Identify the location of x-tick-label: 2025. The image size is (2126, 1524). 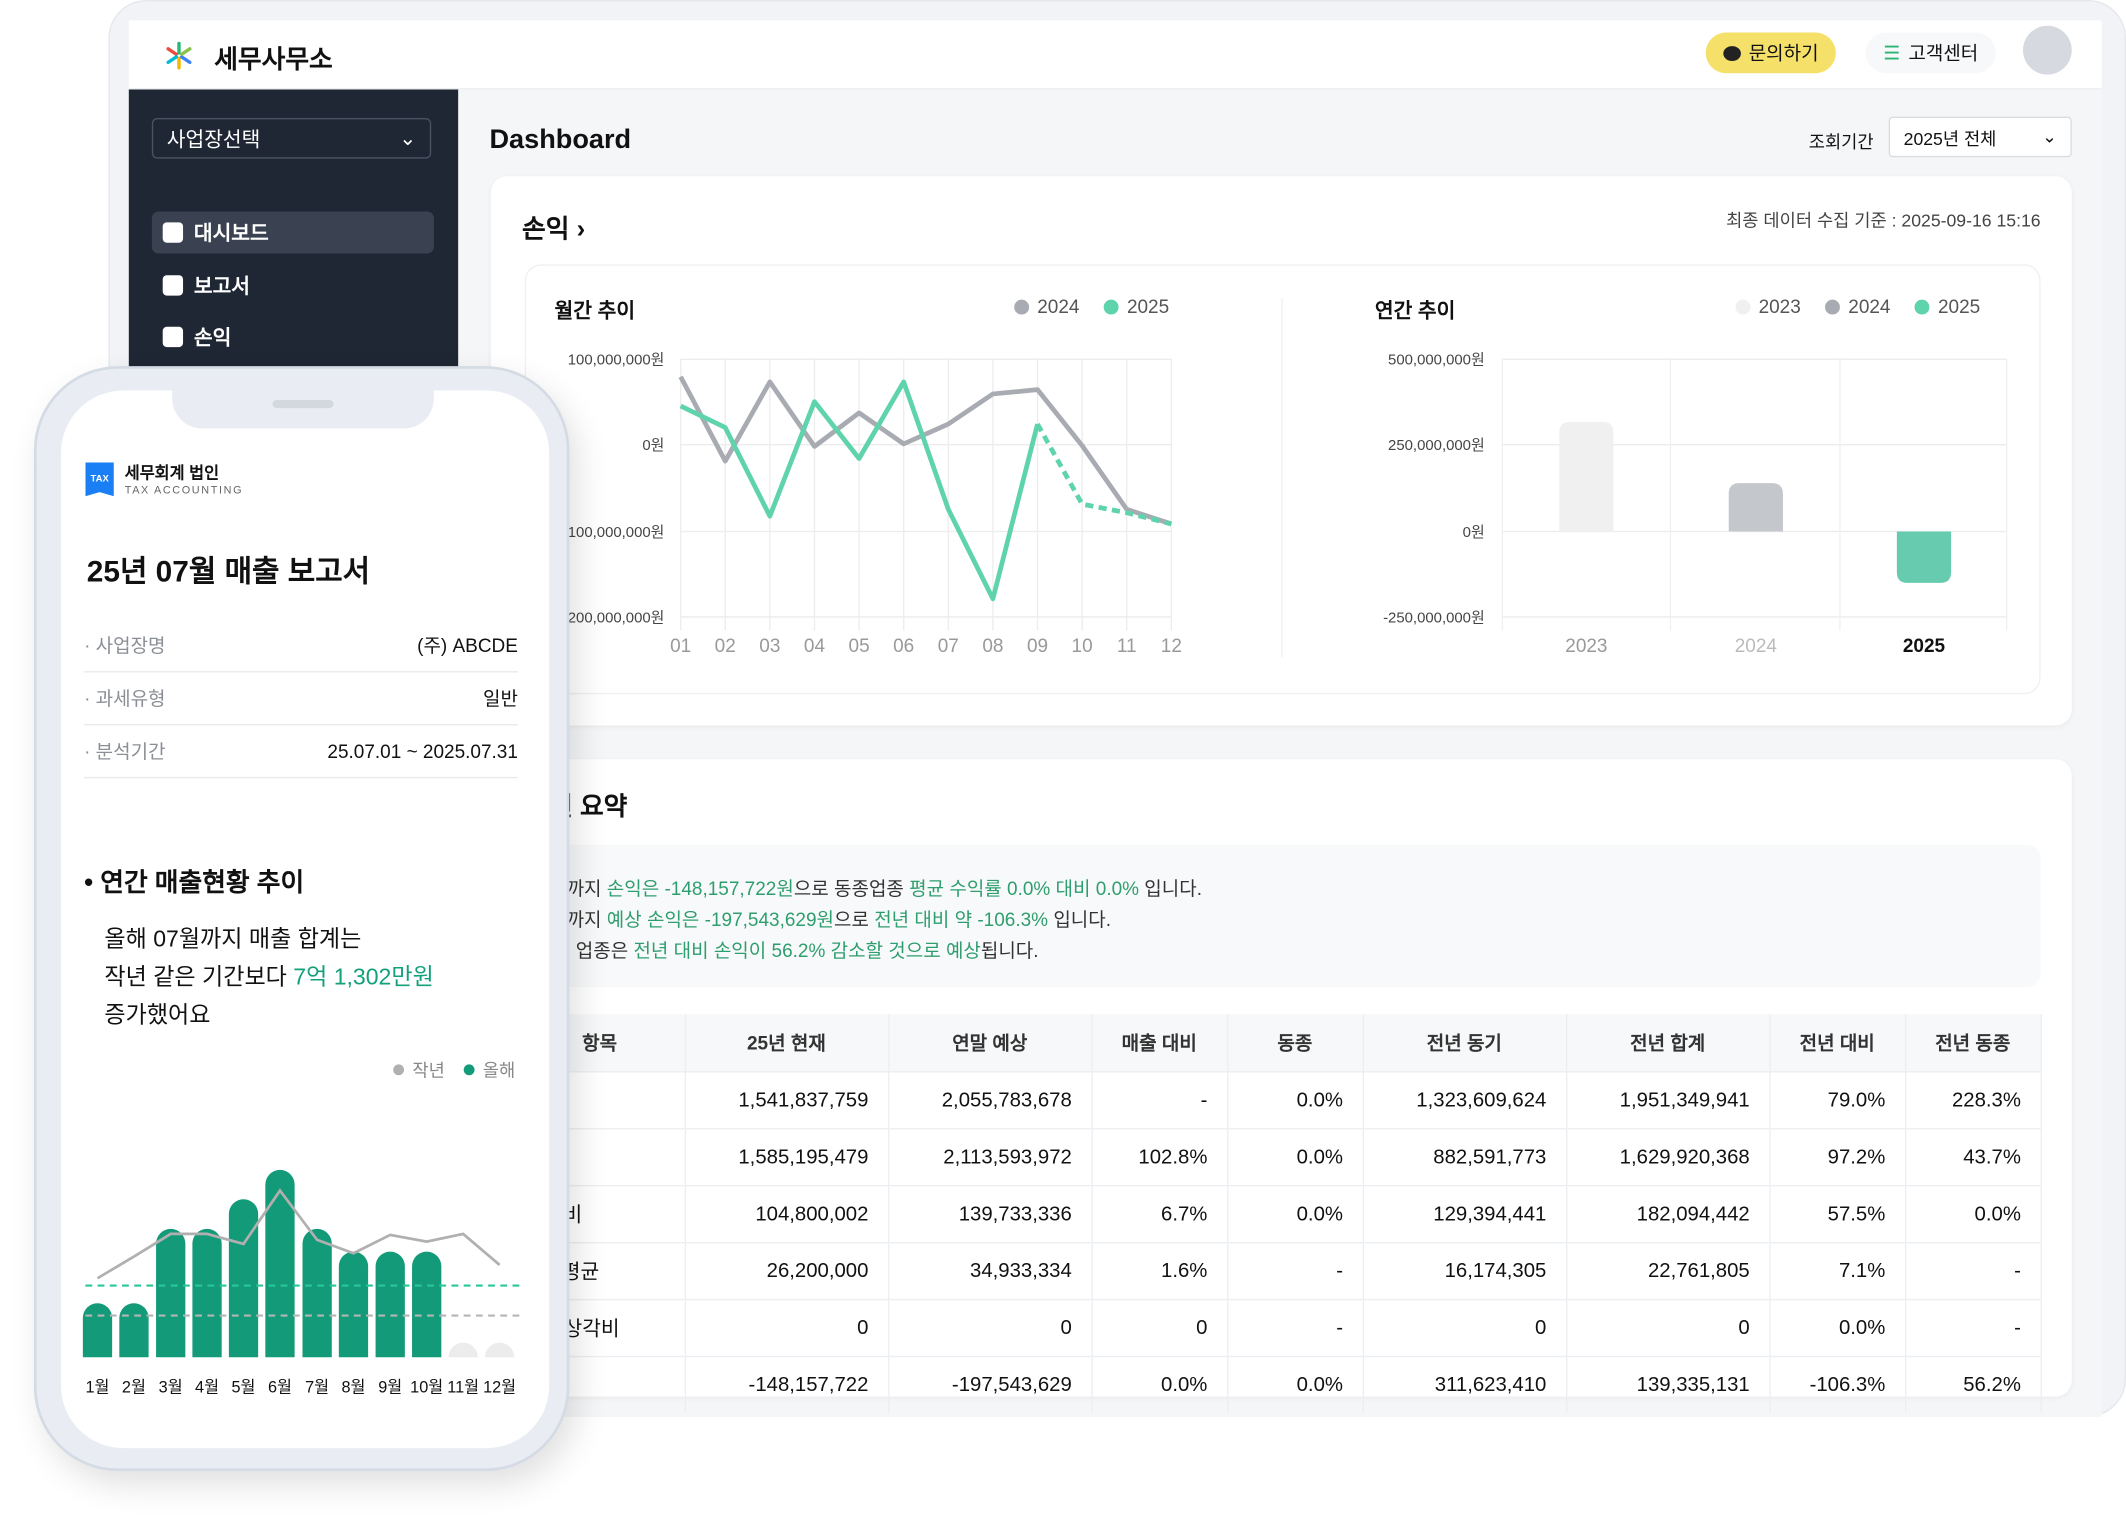
(1924, 646).